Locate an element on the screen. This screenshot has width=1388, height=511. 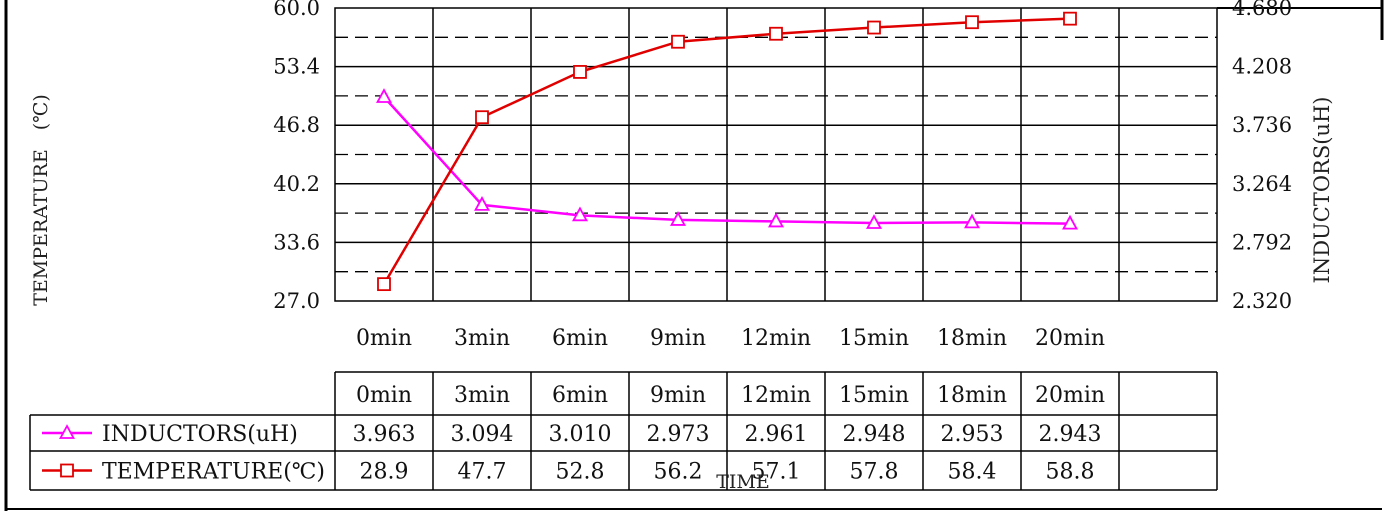
table-value-cell: 47.7 is located at coordinates (482, 472).